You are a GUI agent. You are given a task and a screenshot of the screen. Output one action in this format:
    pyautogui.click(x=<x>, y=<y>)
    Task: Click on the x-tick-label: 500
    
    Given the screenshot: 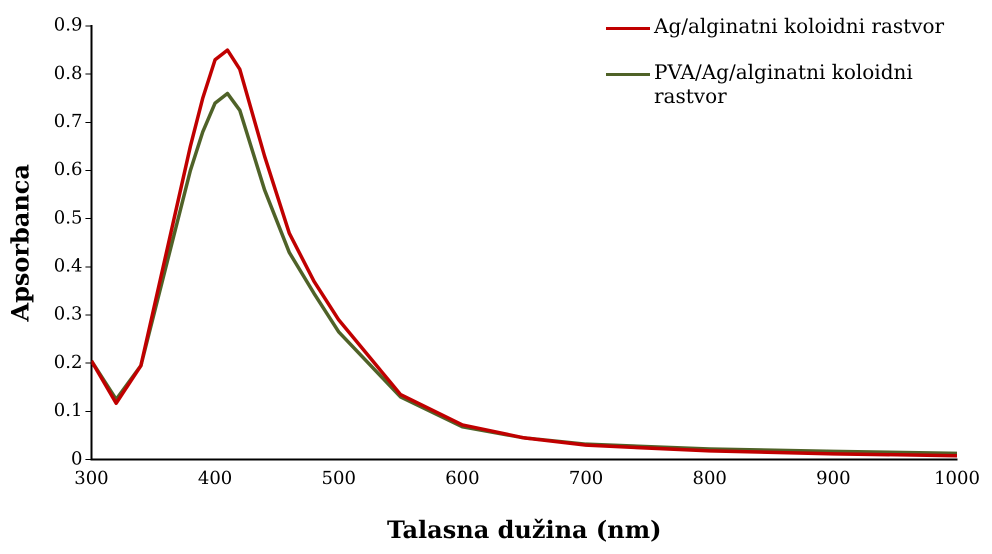 What is the action you would take?
    pyautogui.click(x=339, y=479)
    